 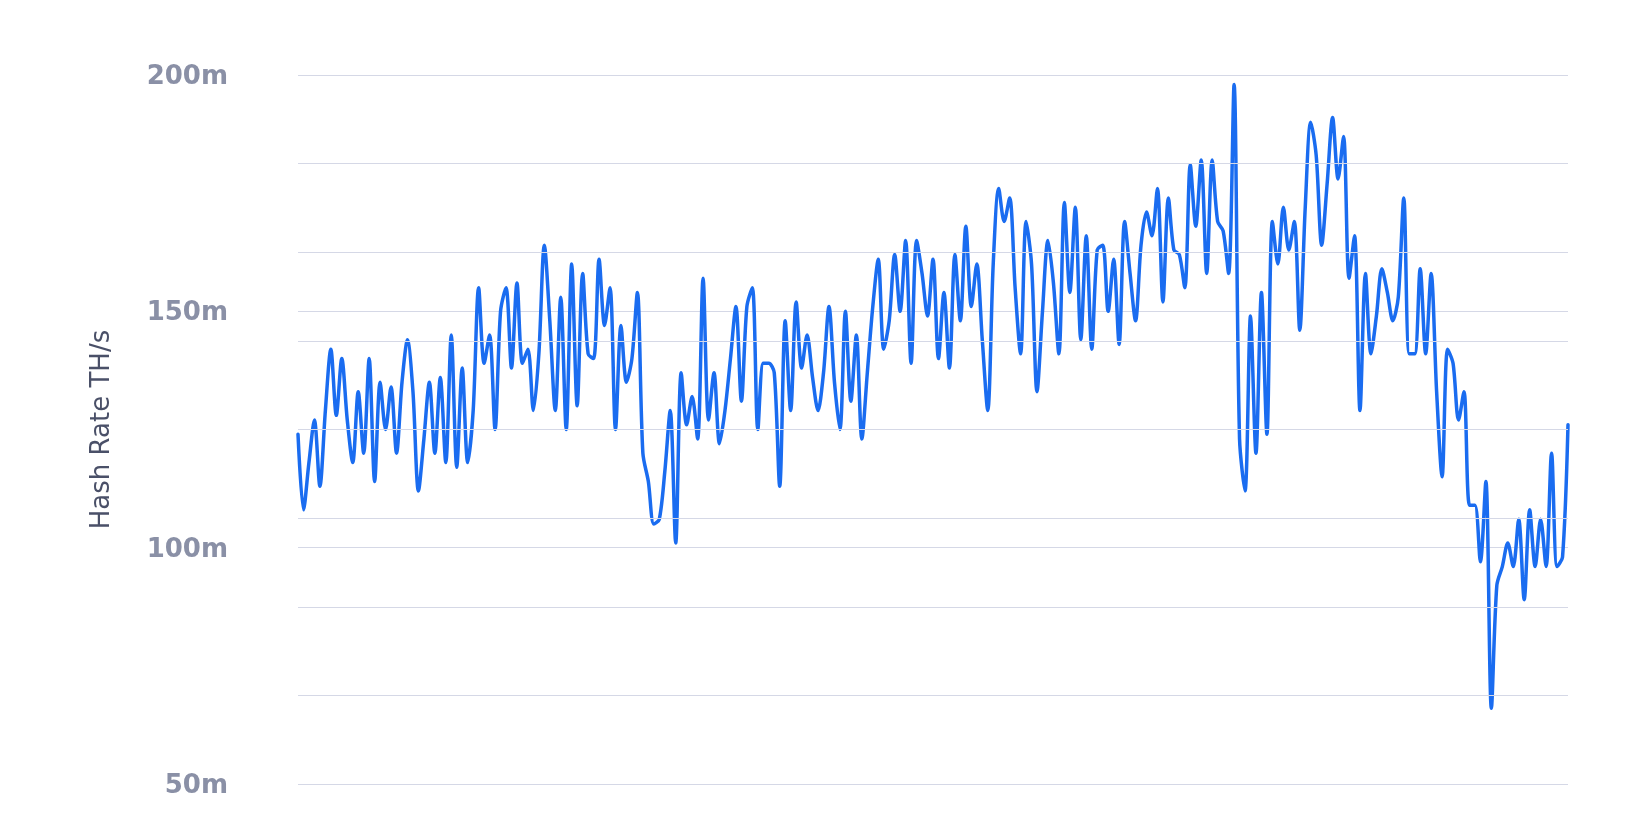 I want to click on y-tick-label: 100m, so click(x=187, y=547).